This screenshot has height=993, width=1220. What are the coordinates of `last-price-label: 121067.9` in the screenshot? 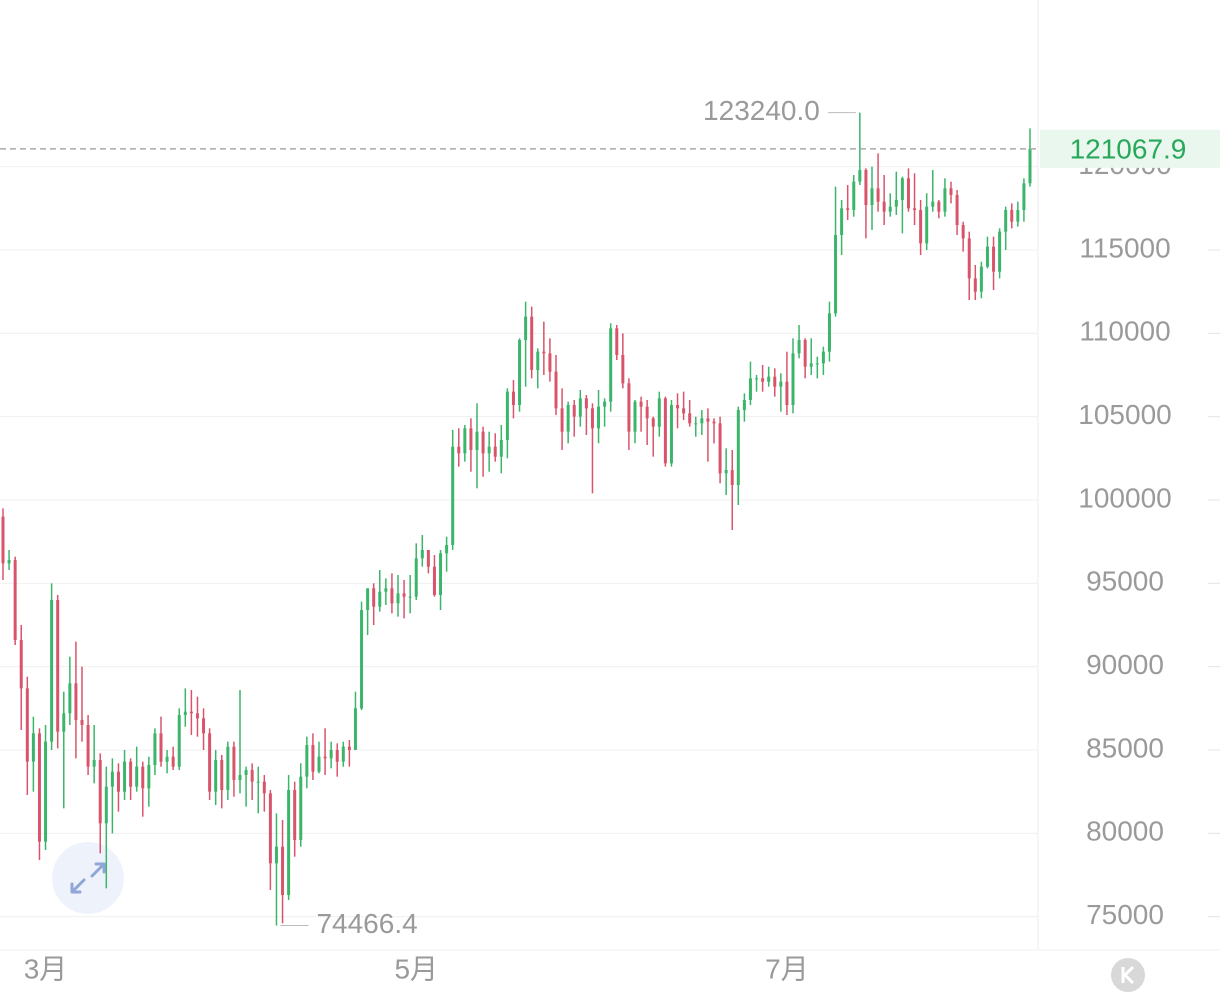 It's located at (1128, 148).